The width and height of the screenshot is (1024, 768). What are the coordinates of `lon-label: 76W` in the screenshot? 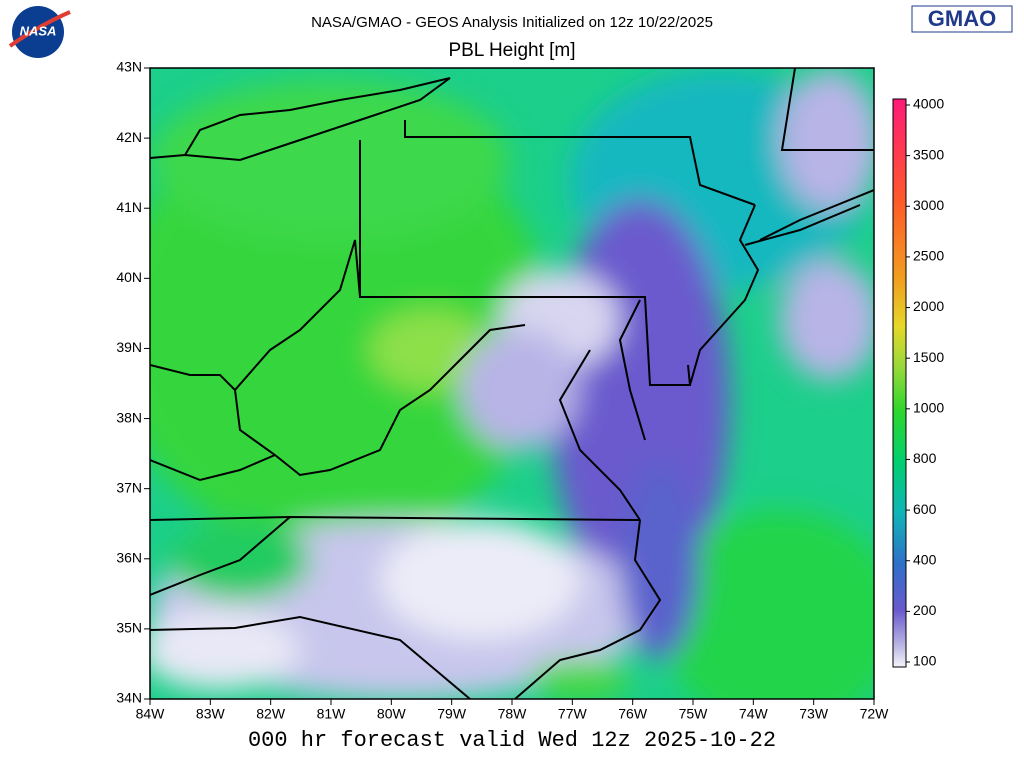 It's located at (633, 714).